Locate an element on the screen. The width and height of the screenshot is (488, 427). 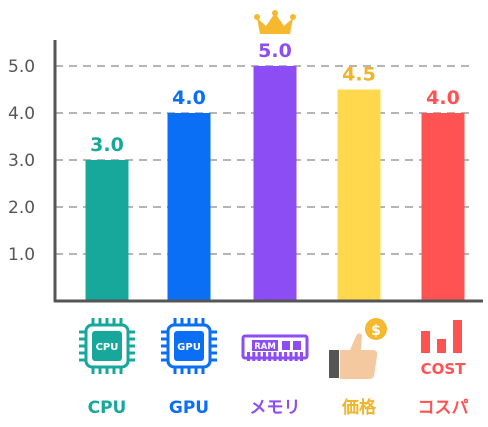
ram-label: RAM is located at coordinates (265, 347).